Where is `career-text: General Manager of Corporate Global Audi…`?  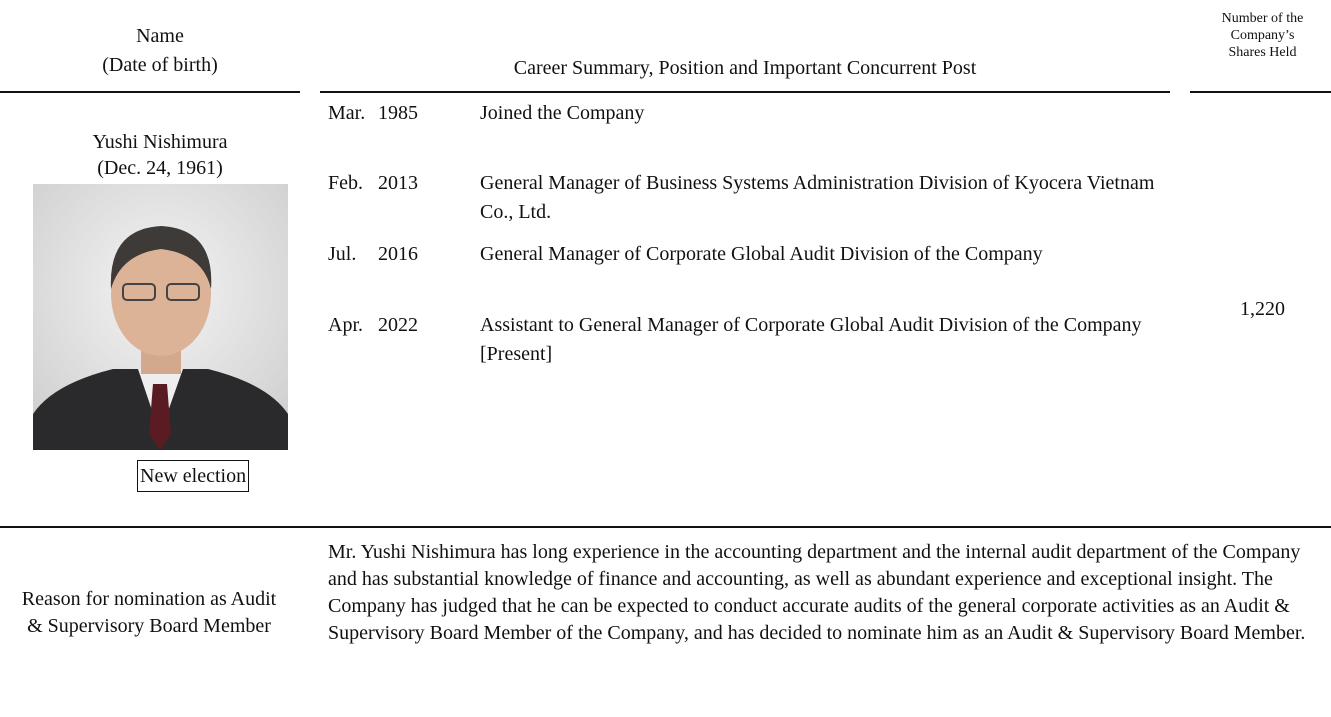 career-text: General Manager of Corporate Global Audi… is located at coordinates (761, 254).